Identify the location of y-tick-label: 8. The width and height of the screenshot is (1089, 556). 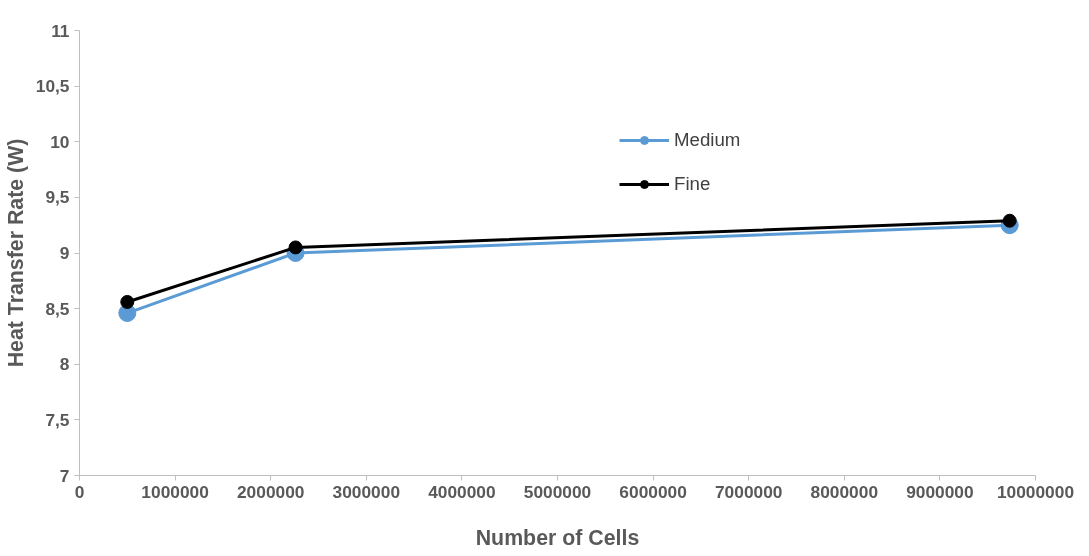
(64, 364).